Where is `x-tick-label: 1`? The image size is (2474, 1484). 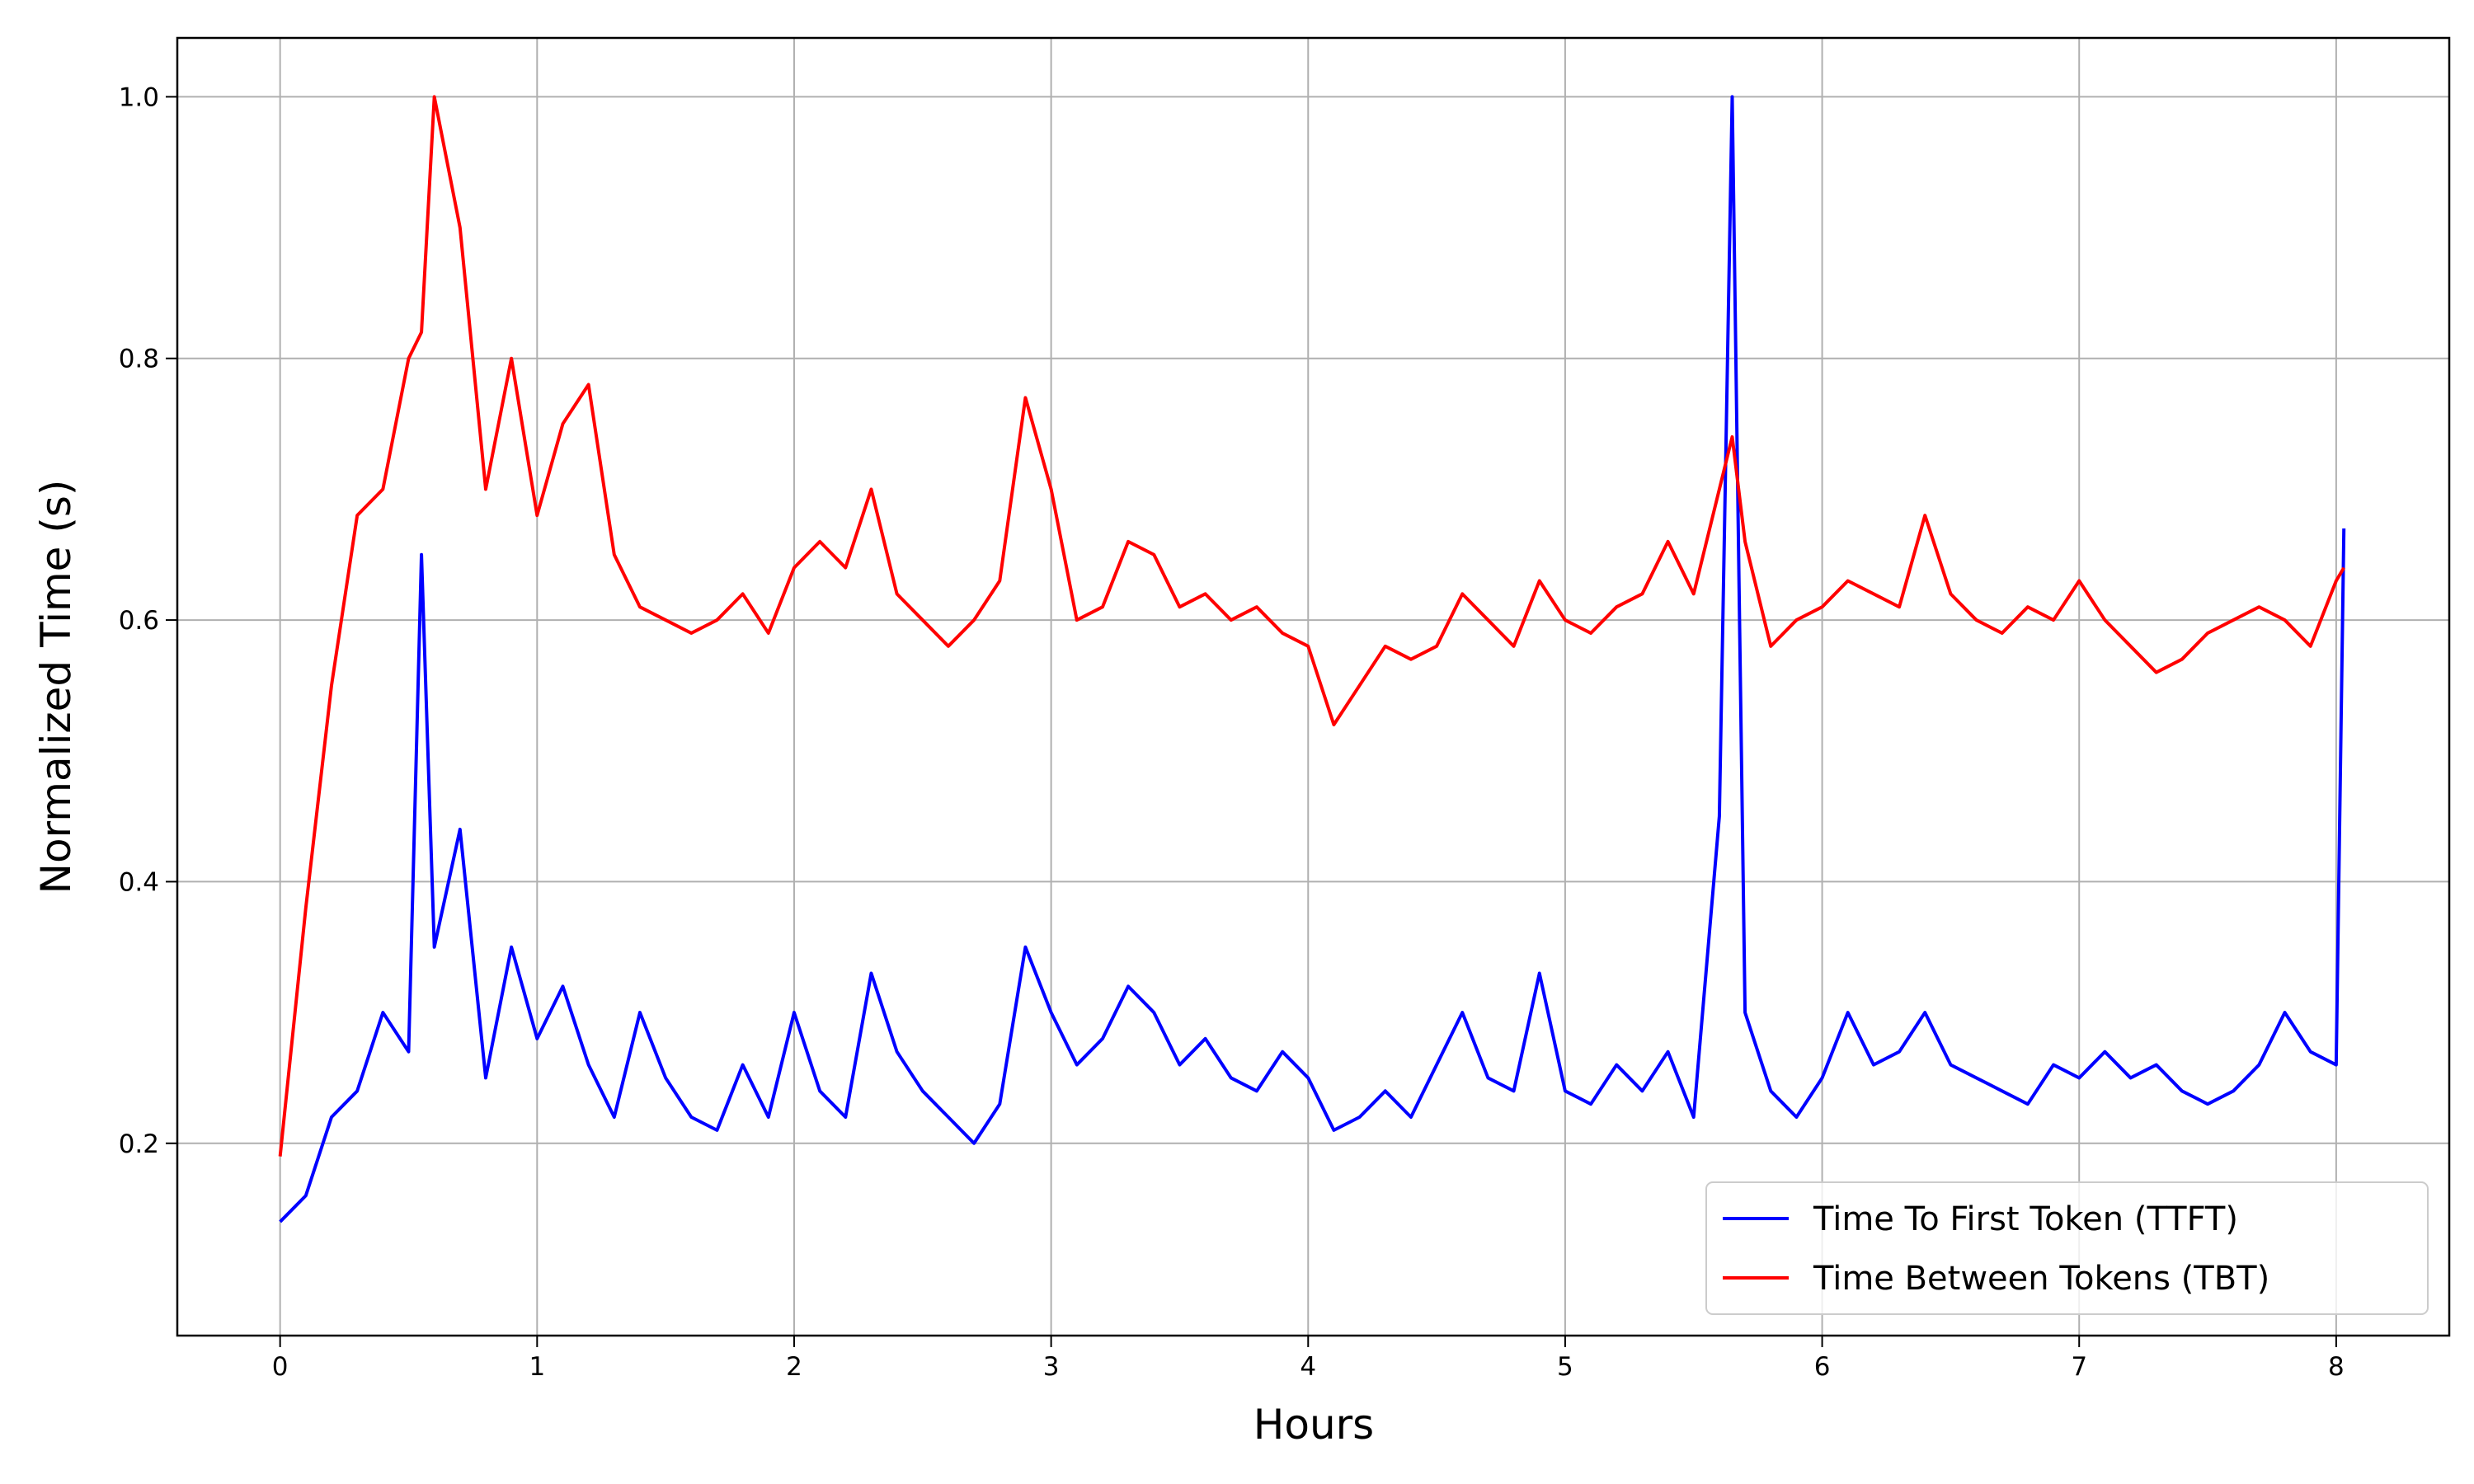 x-tick-label: 1 is located at coordinates (537, 1367).